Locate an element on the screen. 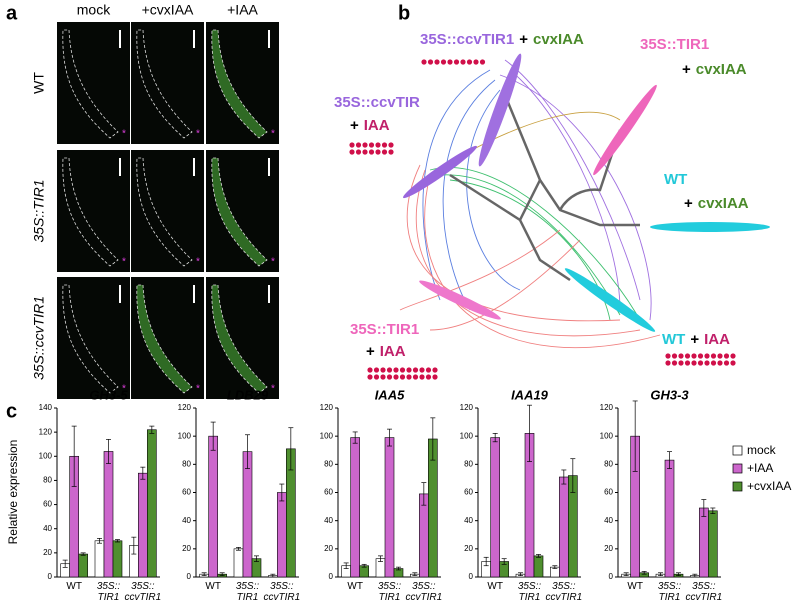 The image size is (800, 603). x-tick-line: 35S:: is located at coordinates (282, 586).